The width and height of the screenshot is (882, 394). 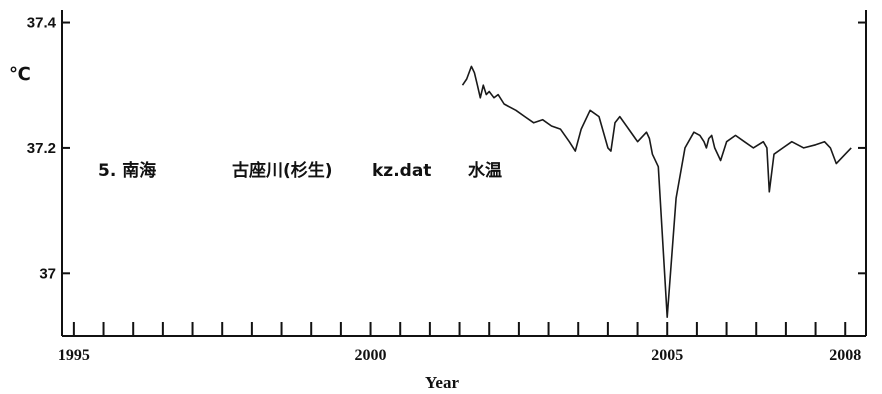 I want to click on x-ticks, so click(x=459, y=329).